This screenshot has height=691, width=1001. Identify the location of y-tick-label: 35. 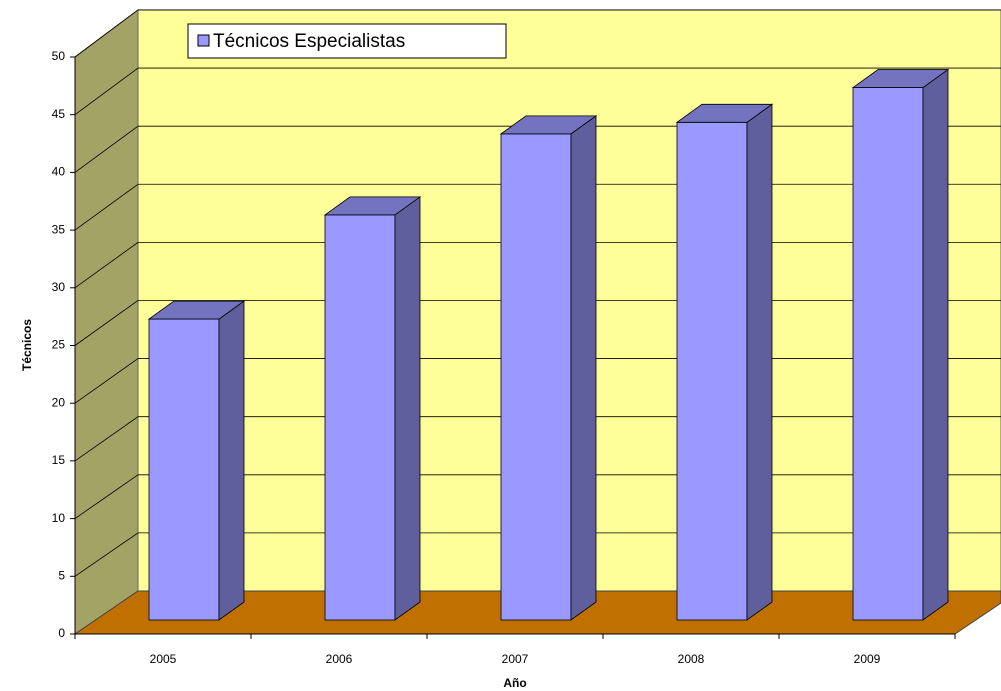
(59, 229).